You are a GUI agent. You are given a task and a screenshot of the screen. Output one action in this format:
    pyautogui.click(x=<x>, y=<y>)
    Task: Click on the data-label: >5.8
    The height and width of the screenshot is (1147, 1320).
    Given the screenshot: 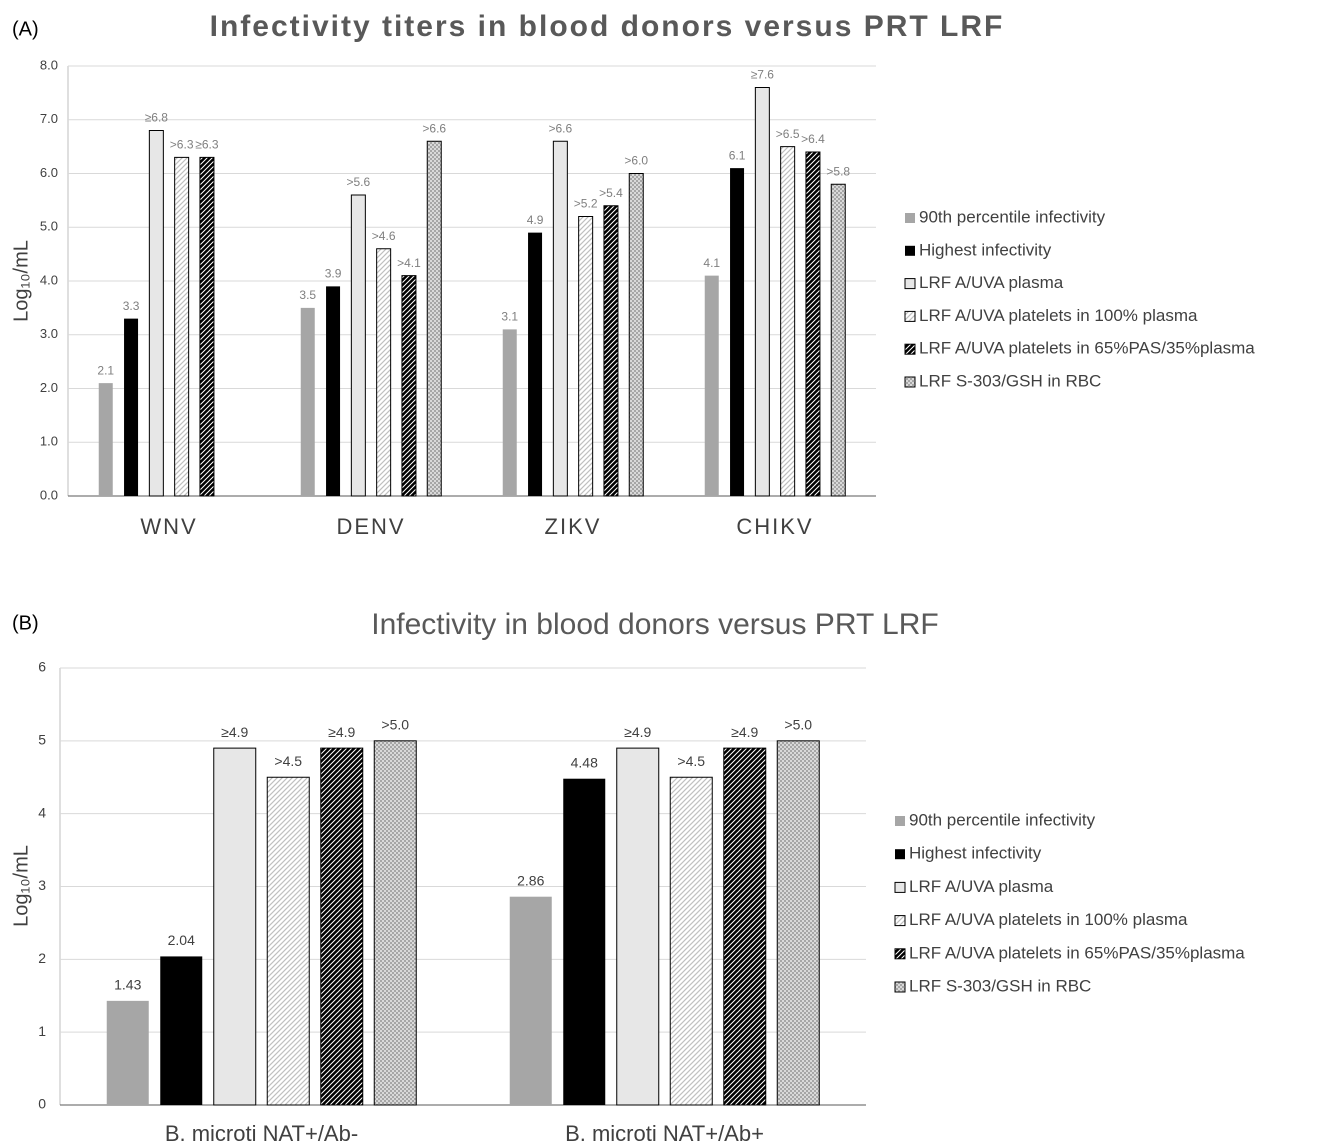 What is the action you would take?
    pyautogui.click(x=838, y=171)
    